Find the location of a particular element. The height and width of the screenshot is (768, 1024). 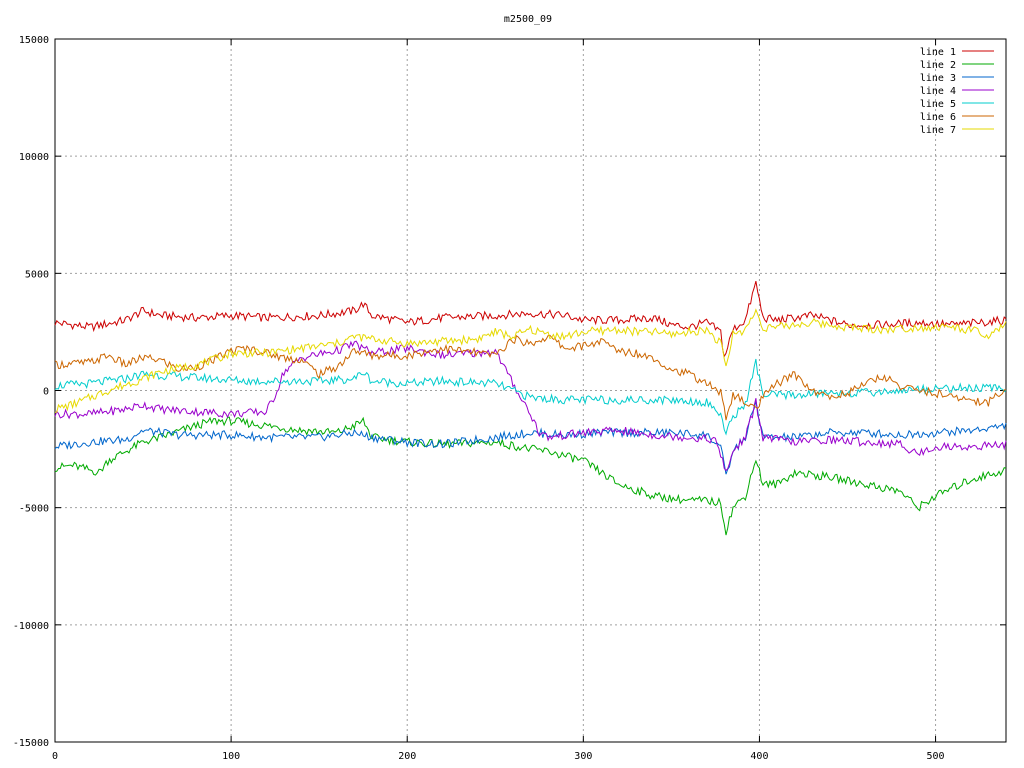

legend-label: line 2 is located at coordinates (938, 65).